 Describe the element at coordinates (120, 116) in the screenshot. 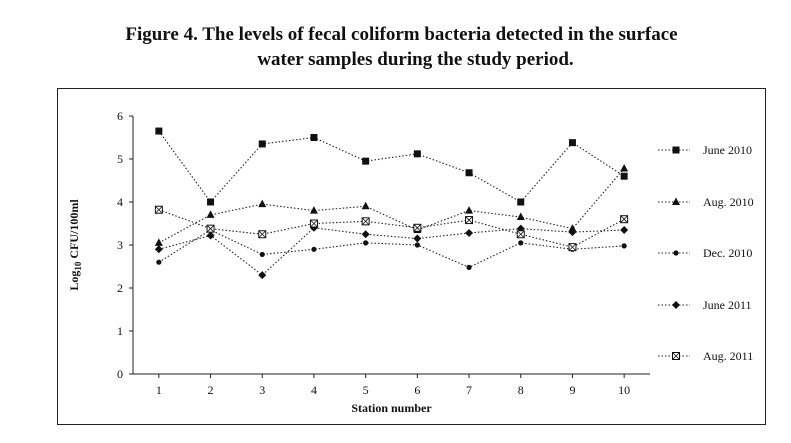

I see `y-tick-label: 6` at that location.